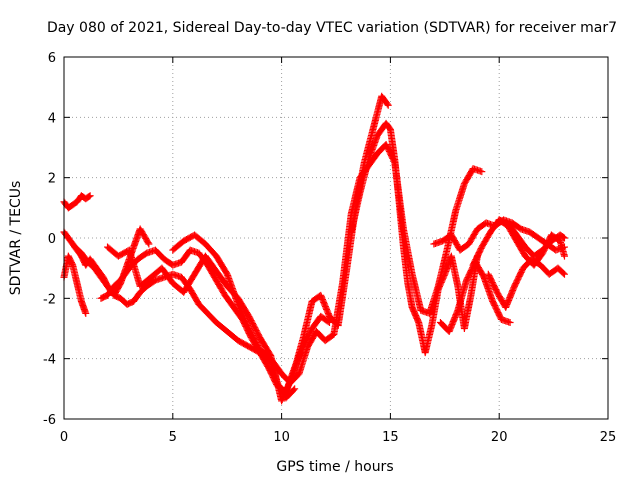 The image size is (640, 480). Describe the element at coordinates (77, 202) in the screenshot. I see `series-arc3` at that location.